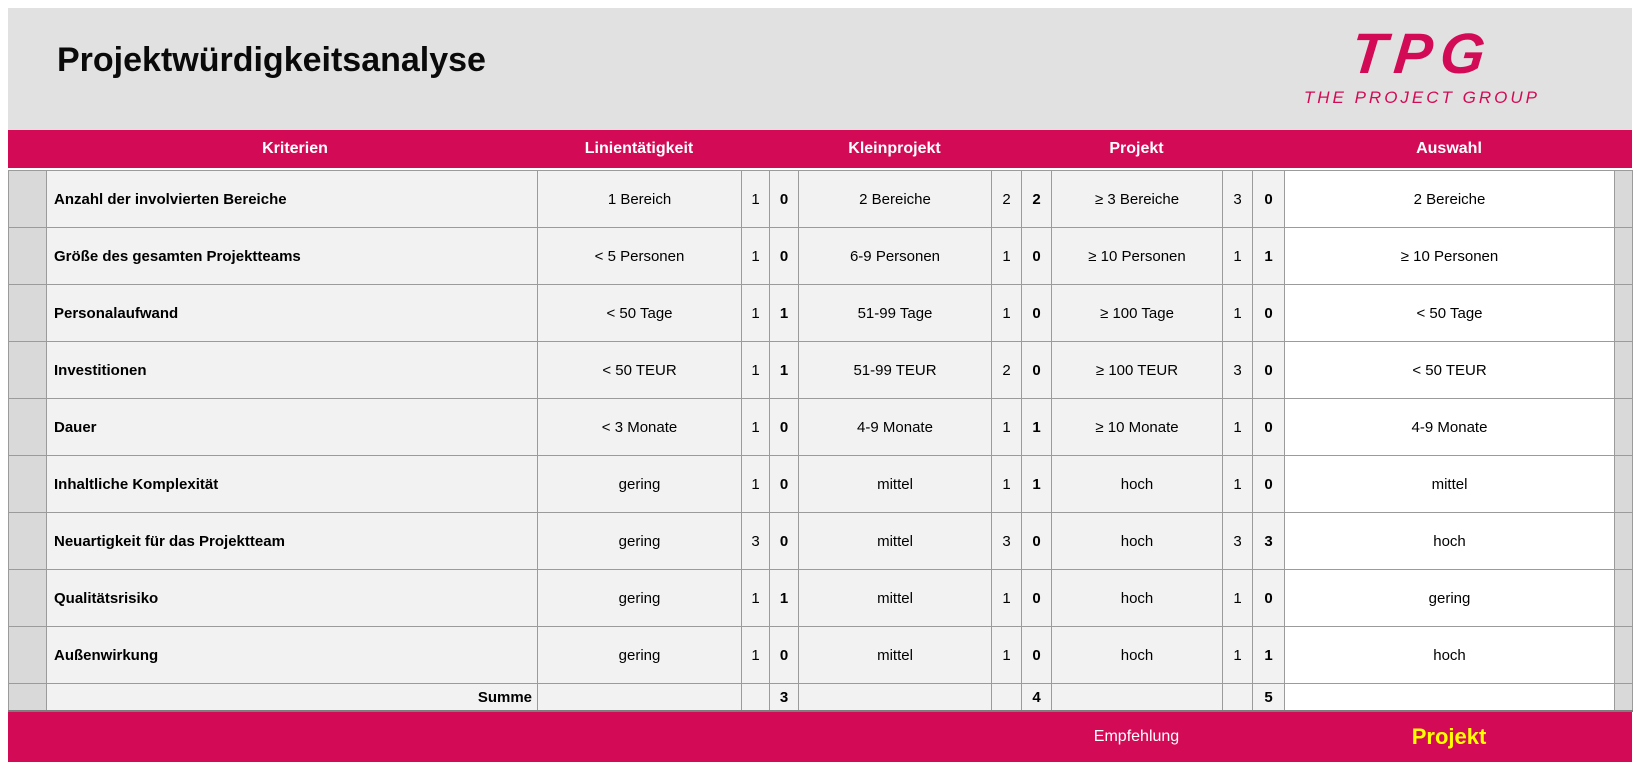  I want to click on sum-proj-weight-blank, so click(1237, 697).